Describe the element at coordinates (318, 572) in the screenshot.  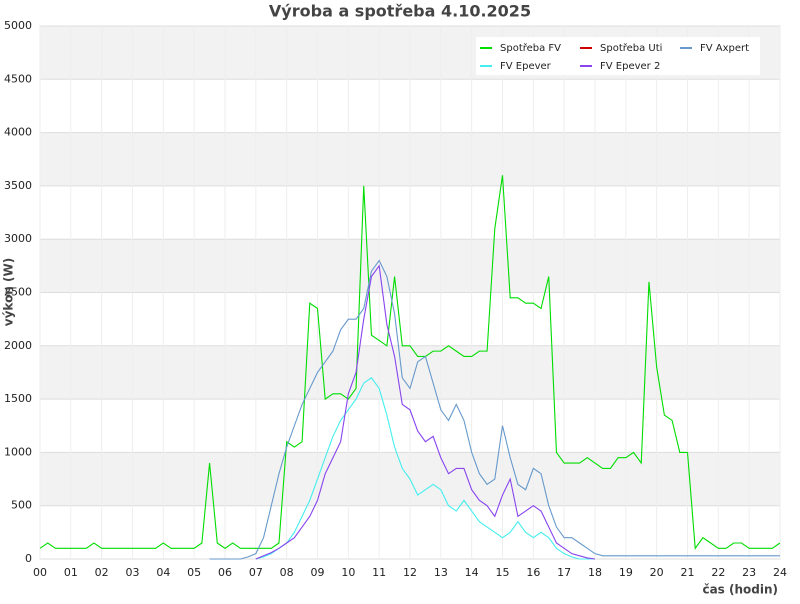
I see `x-tick-label: 09` at that location.